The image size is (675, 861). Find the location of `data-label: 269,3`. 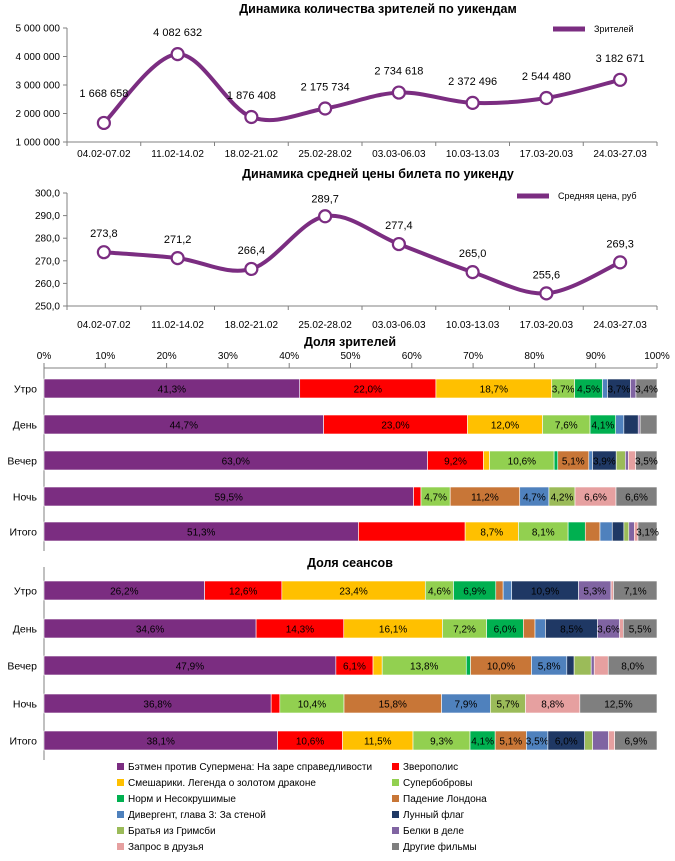

data-label: 269,3 is located at coordinates (620, 244).